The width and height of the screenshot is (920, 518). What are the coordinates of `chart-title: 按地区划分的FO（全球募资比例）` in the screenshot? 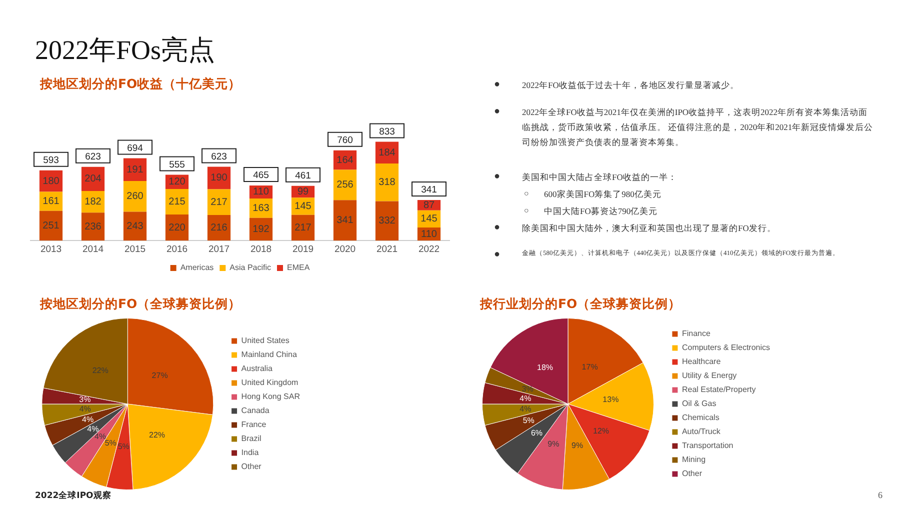 It's located at (141, 304).